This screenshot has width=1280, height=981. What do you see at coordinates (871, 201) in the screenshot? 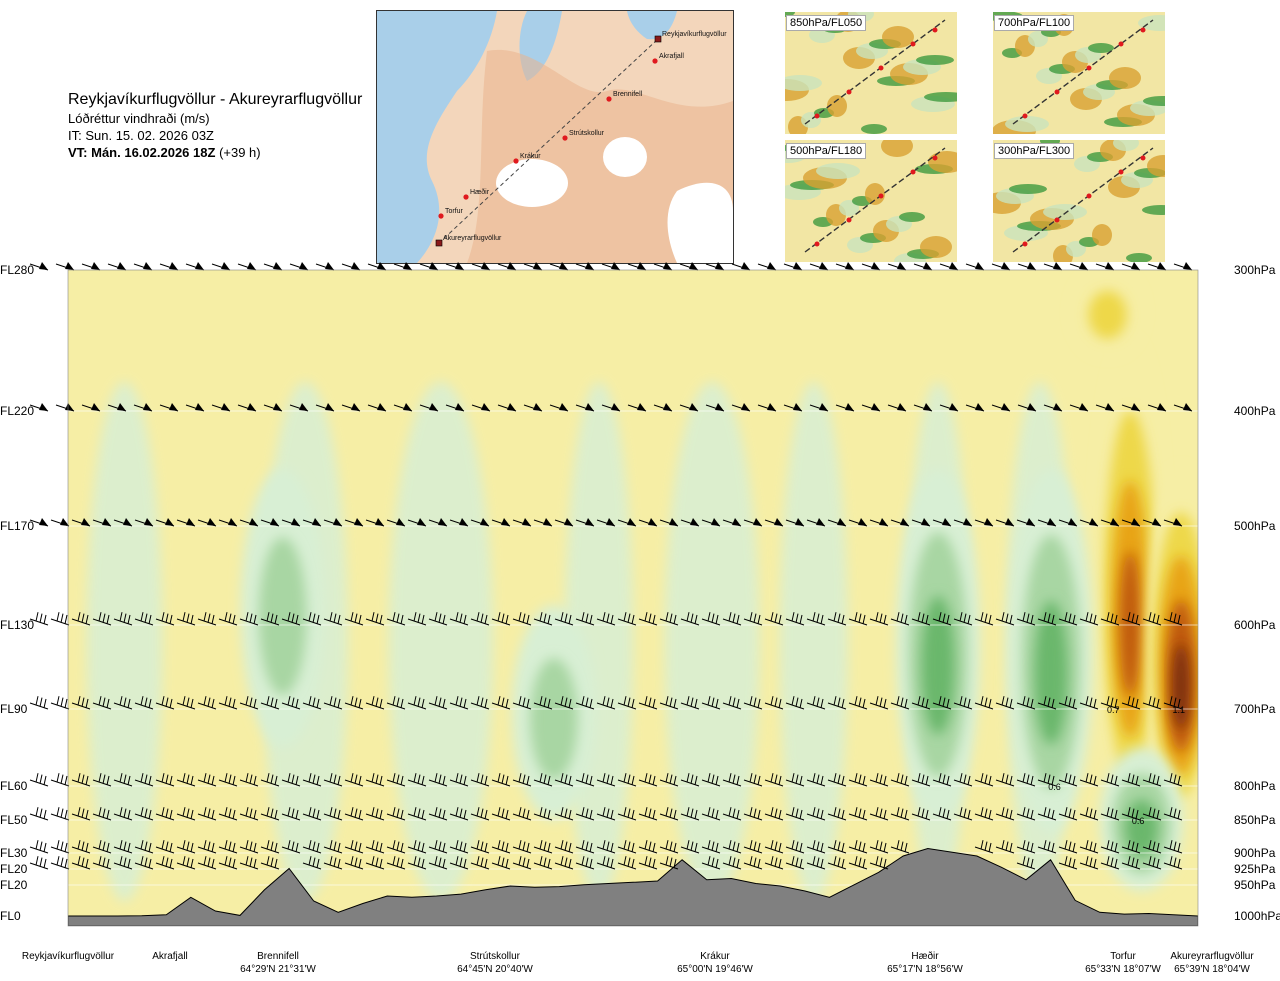
I see `thumbnail-500hpa: 500hPa/FL180` at bounding box center [871, 201].